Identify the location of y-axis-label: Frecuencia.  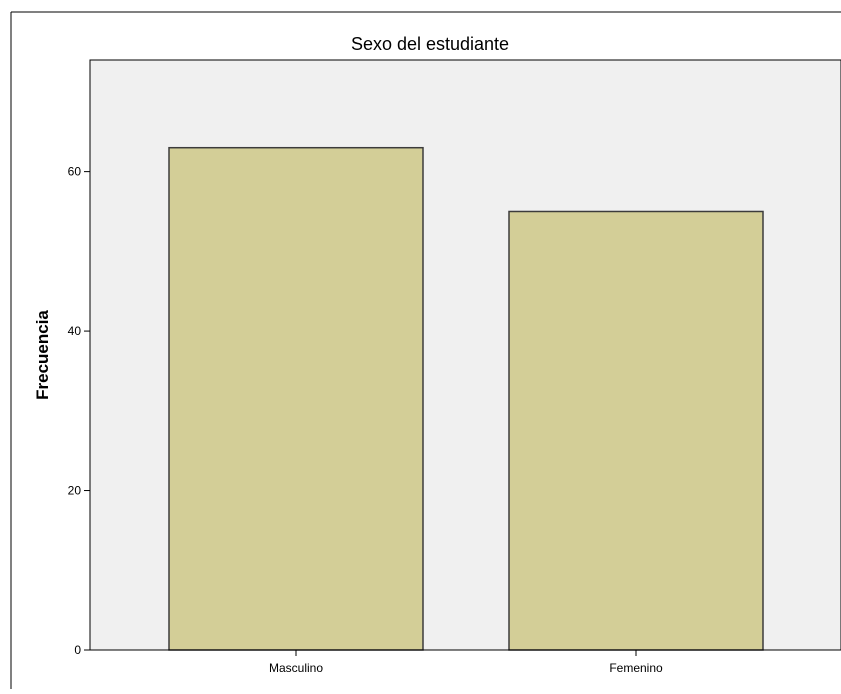
(42, 355).